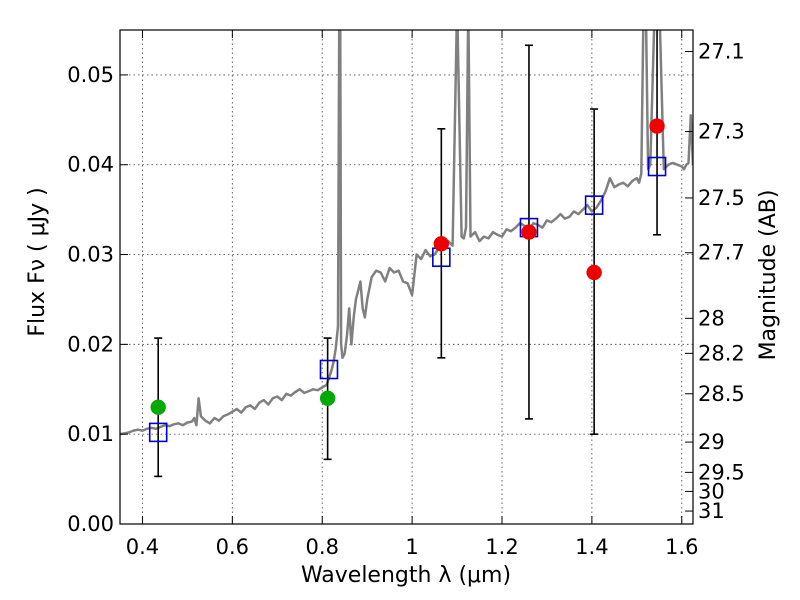 This screenshot has width=800, height=600. I want to click on x-tick-label: 1.6, so click(681, 547).